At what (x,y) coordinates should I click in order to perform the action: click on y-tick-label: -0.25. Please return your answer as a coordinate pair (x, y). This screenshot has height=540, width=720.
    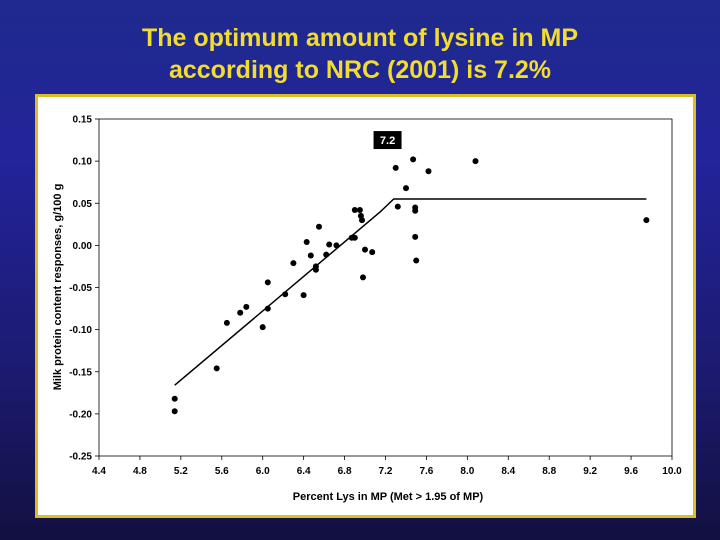
    Looking at the image, I should click on (80, 457).